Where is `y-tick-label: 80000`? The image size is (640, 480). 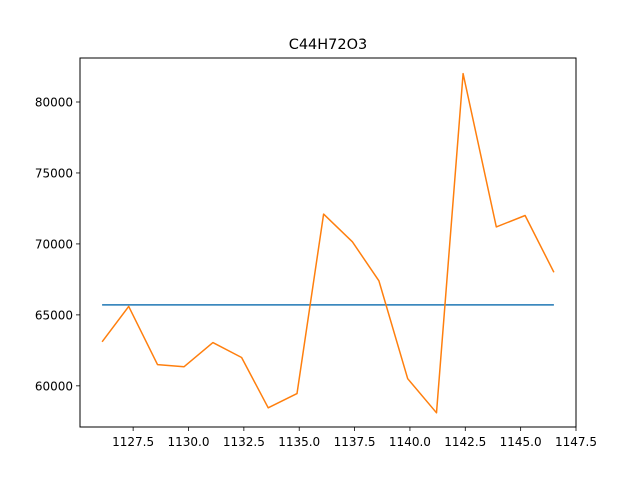
y-tick-label: 80000 is located at coordinates (54, 102).